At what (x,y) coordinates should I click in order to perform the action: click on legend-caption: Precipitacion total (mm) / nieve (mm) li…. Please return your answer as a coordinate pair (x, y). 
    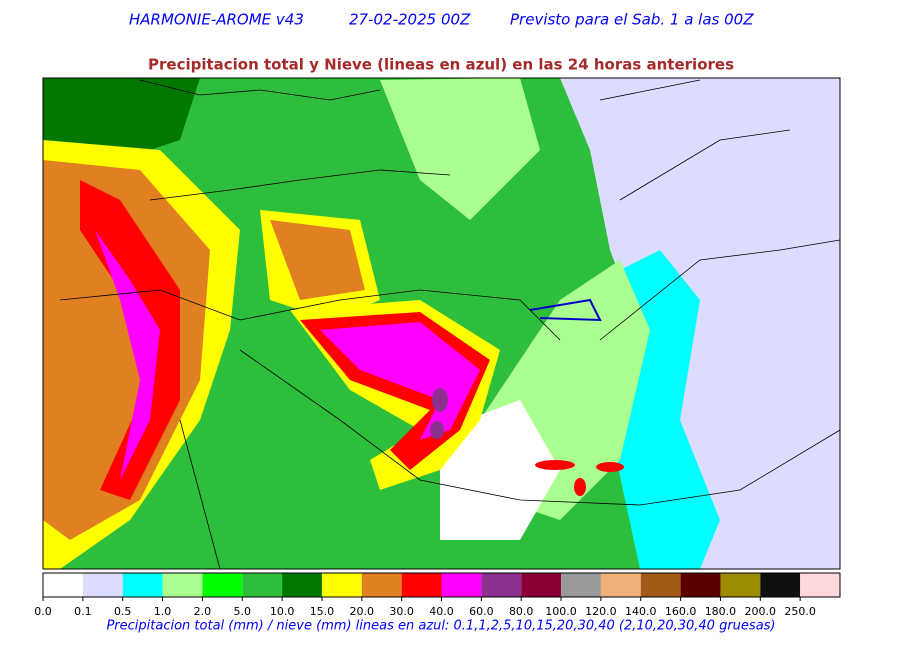
    Looking at the image, I should click on (440, 626).